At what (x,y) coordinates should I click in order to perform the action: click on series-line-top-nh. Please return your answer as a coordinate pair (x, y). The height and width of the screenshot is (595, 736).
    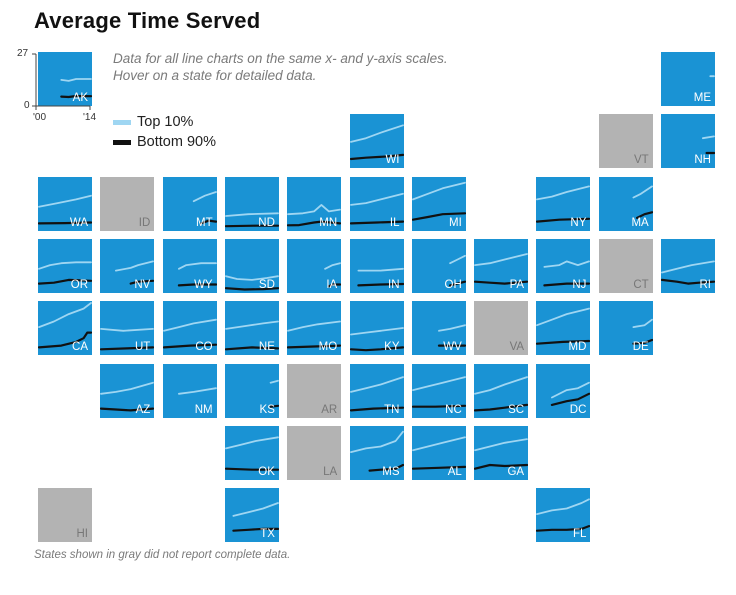
    Looking at the image, I should click on (708, 137).